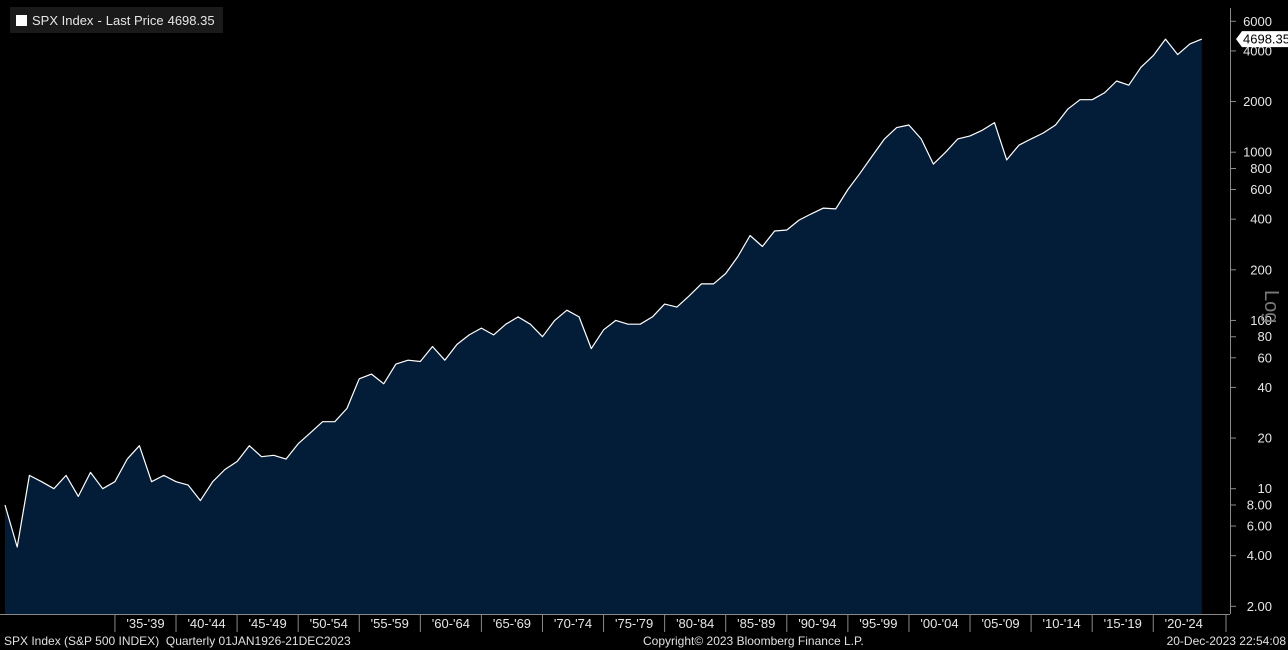  Describe the element at coordinates (1259, 526) in the screenshot. I see `y-tick-label: 6.00` at that location.